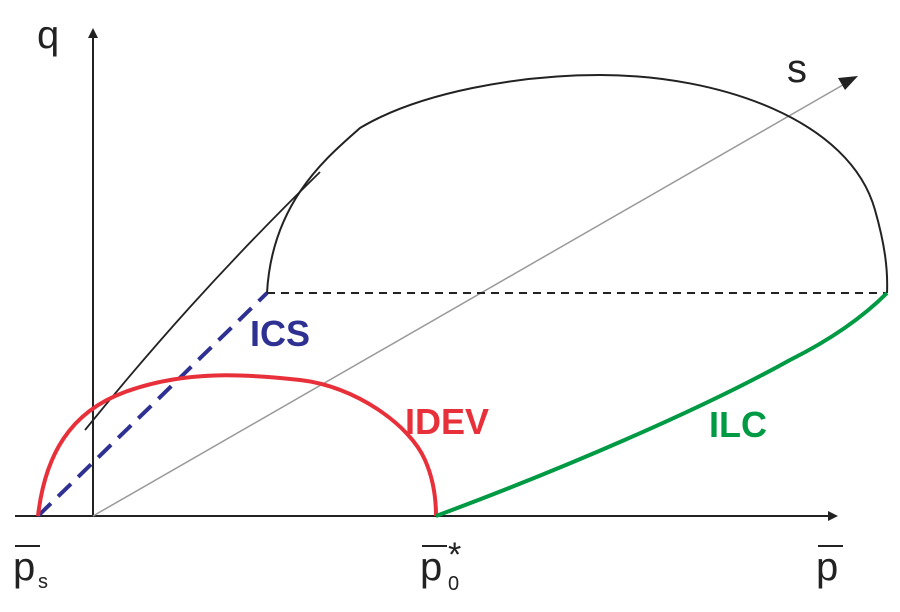  I want to click on tangent-line, so click(202, 301).